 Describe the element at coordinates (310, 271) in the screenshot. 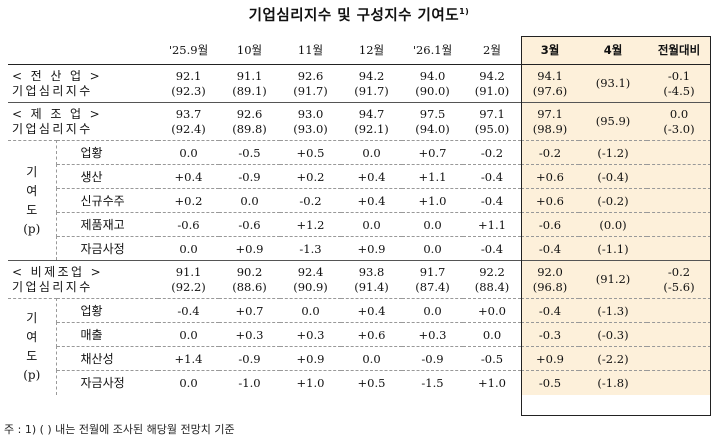

I see `index-value: 92.4` at that location.